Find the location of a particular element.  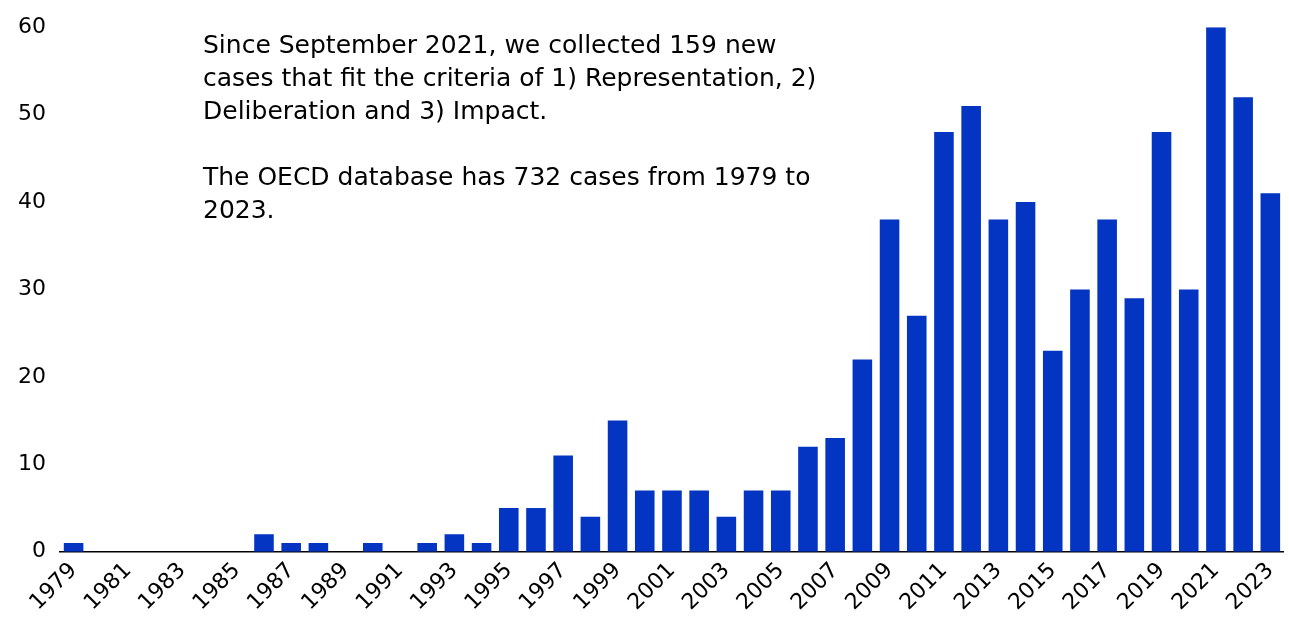

y-tick-label: 0 is located at coordinates (38, 550).